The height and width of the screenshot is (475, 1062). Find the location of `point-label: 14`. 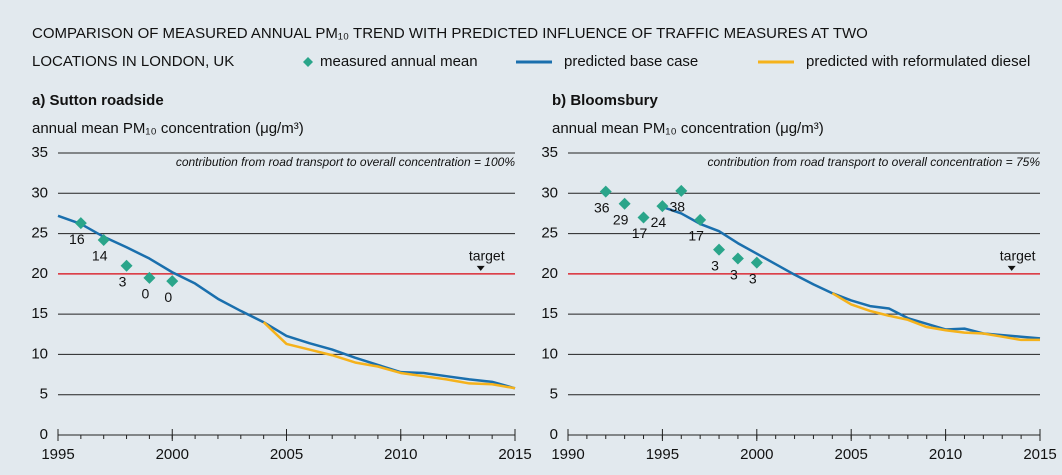

point-label: 14 is located at coordinates (100, 256).